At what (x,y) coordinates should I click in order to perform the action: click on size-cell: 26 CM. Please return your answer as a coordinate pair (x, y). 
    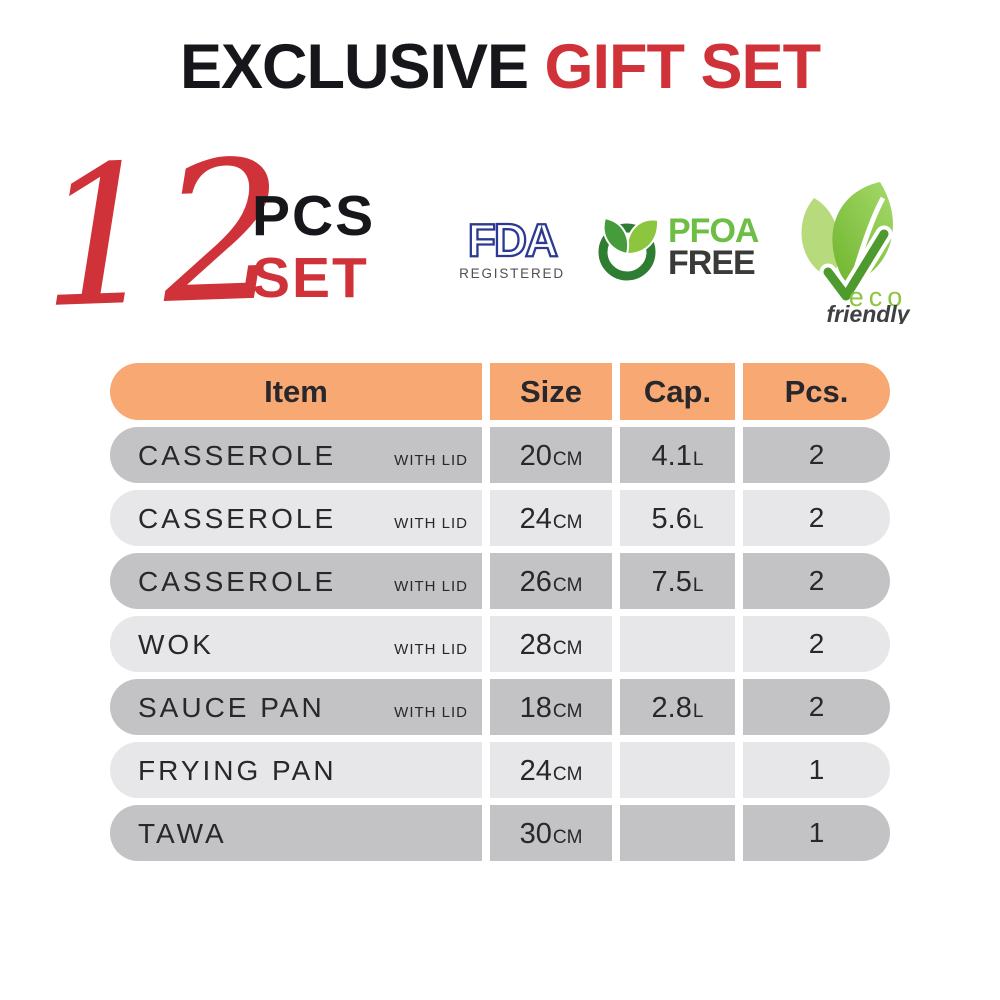
    Looking at the image, I should click on (551, 581).